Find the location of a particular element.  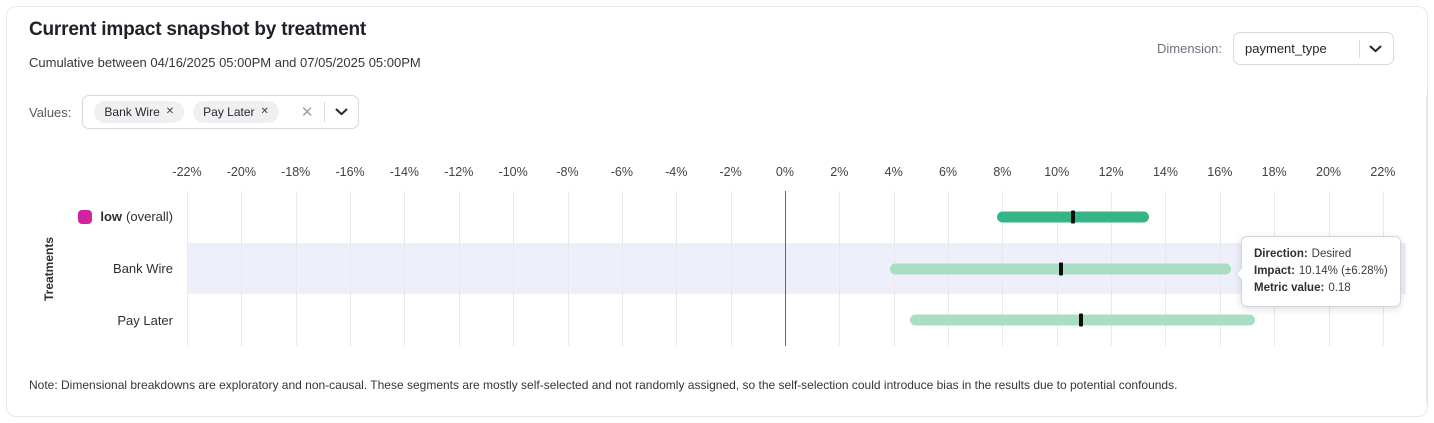

x-tick-label: -4% is located at coordinates (676, 172).